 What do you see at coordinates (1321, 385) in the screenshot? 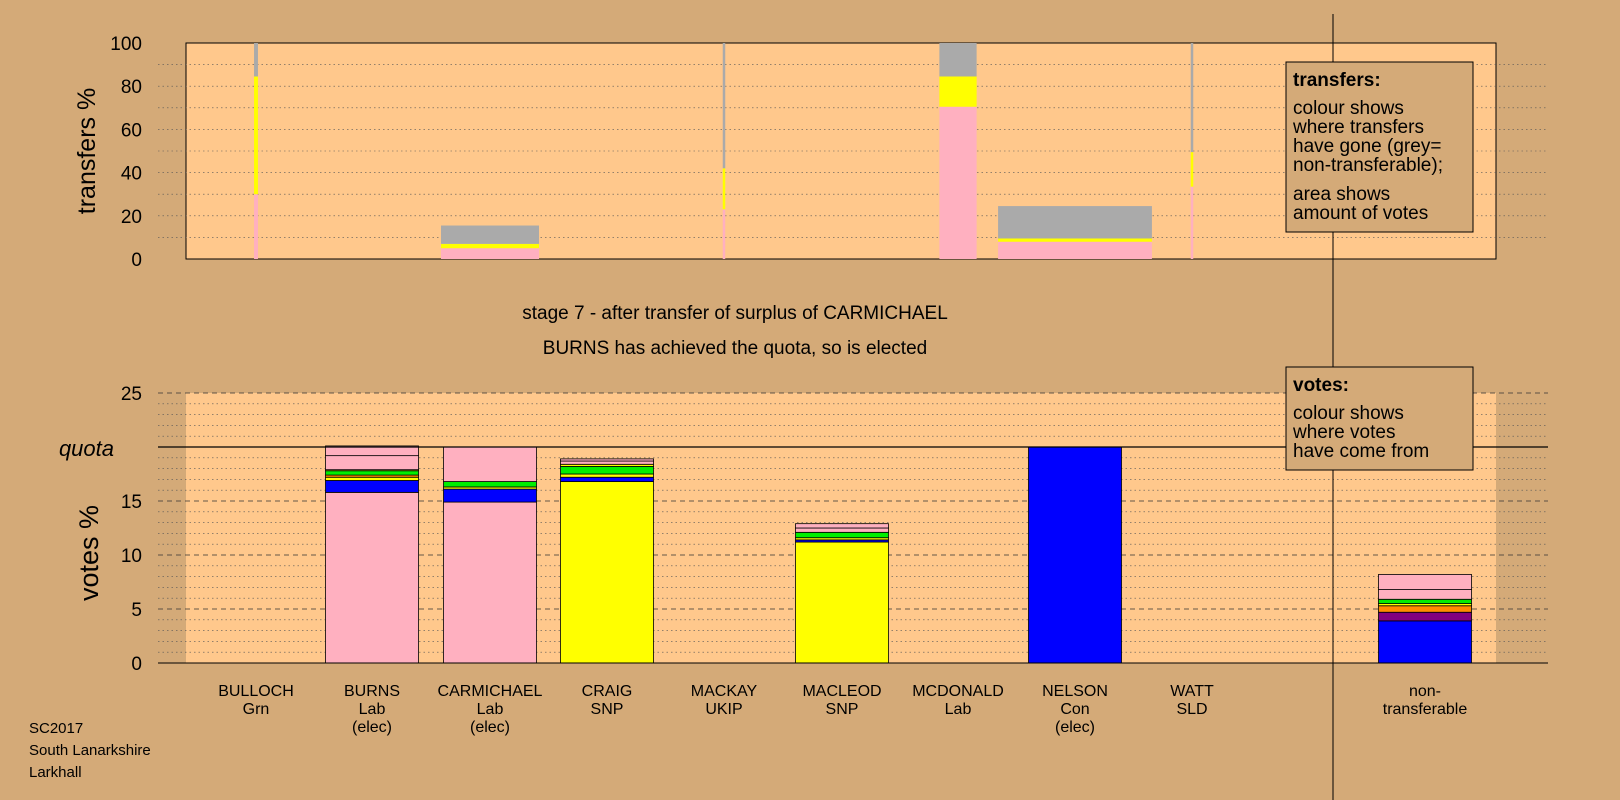
I see `votes-legend-title: votes:` at bounding box center [1321, 385].